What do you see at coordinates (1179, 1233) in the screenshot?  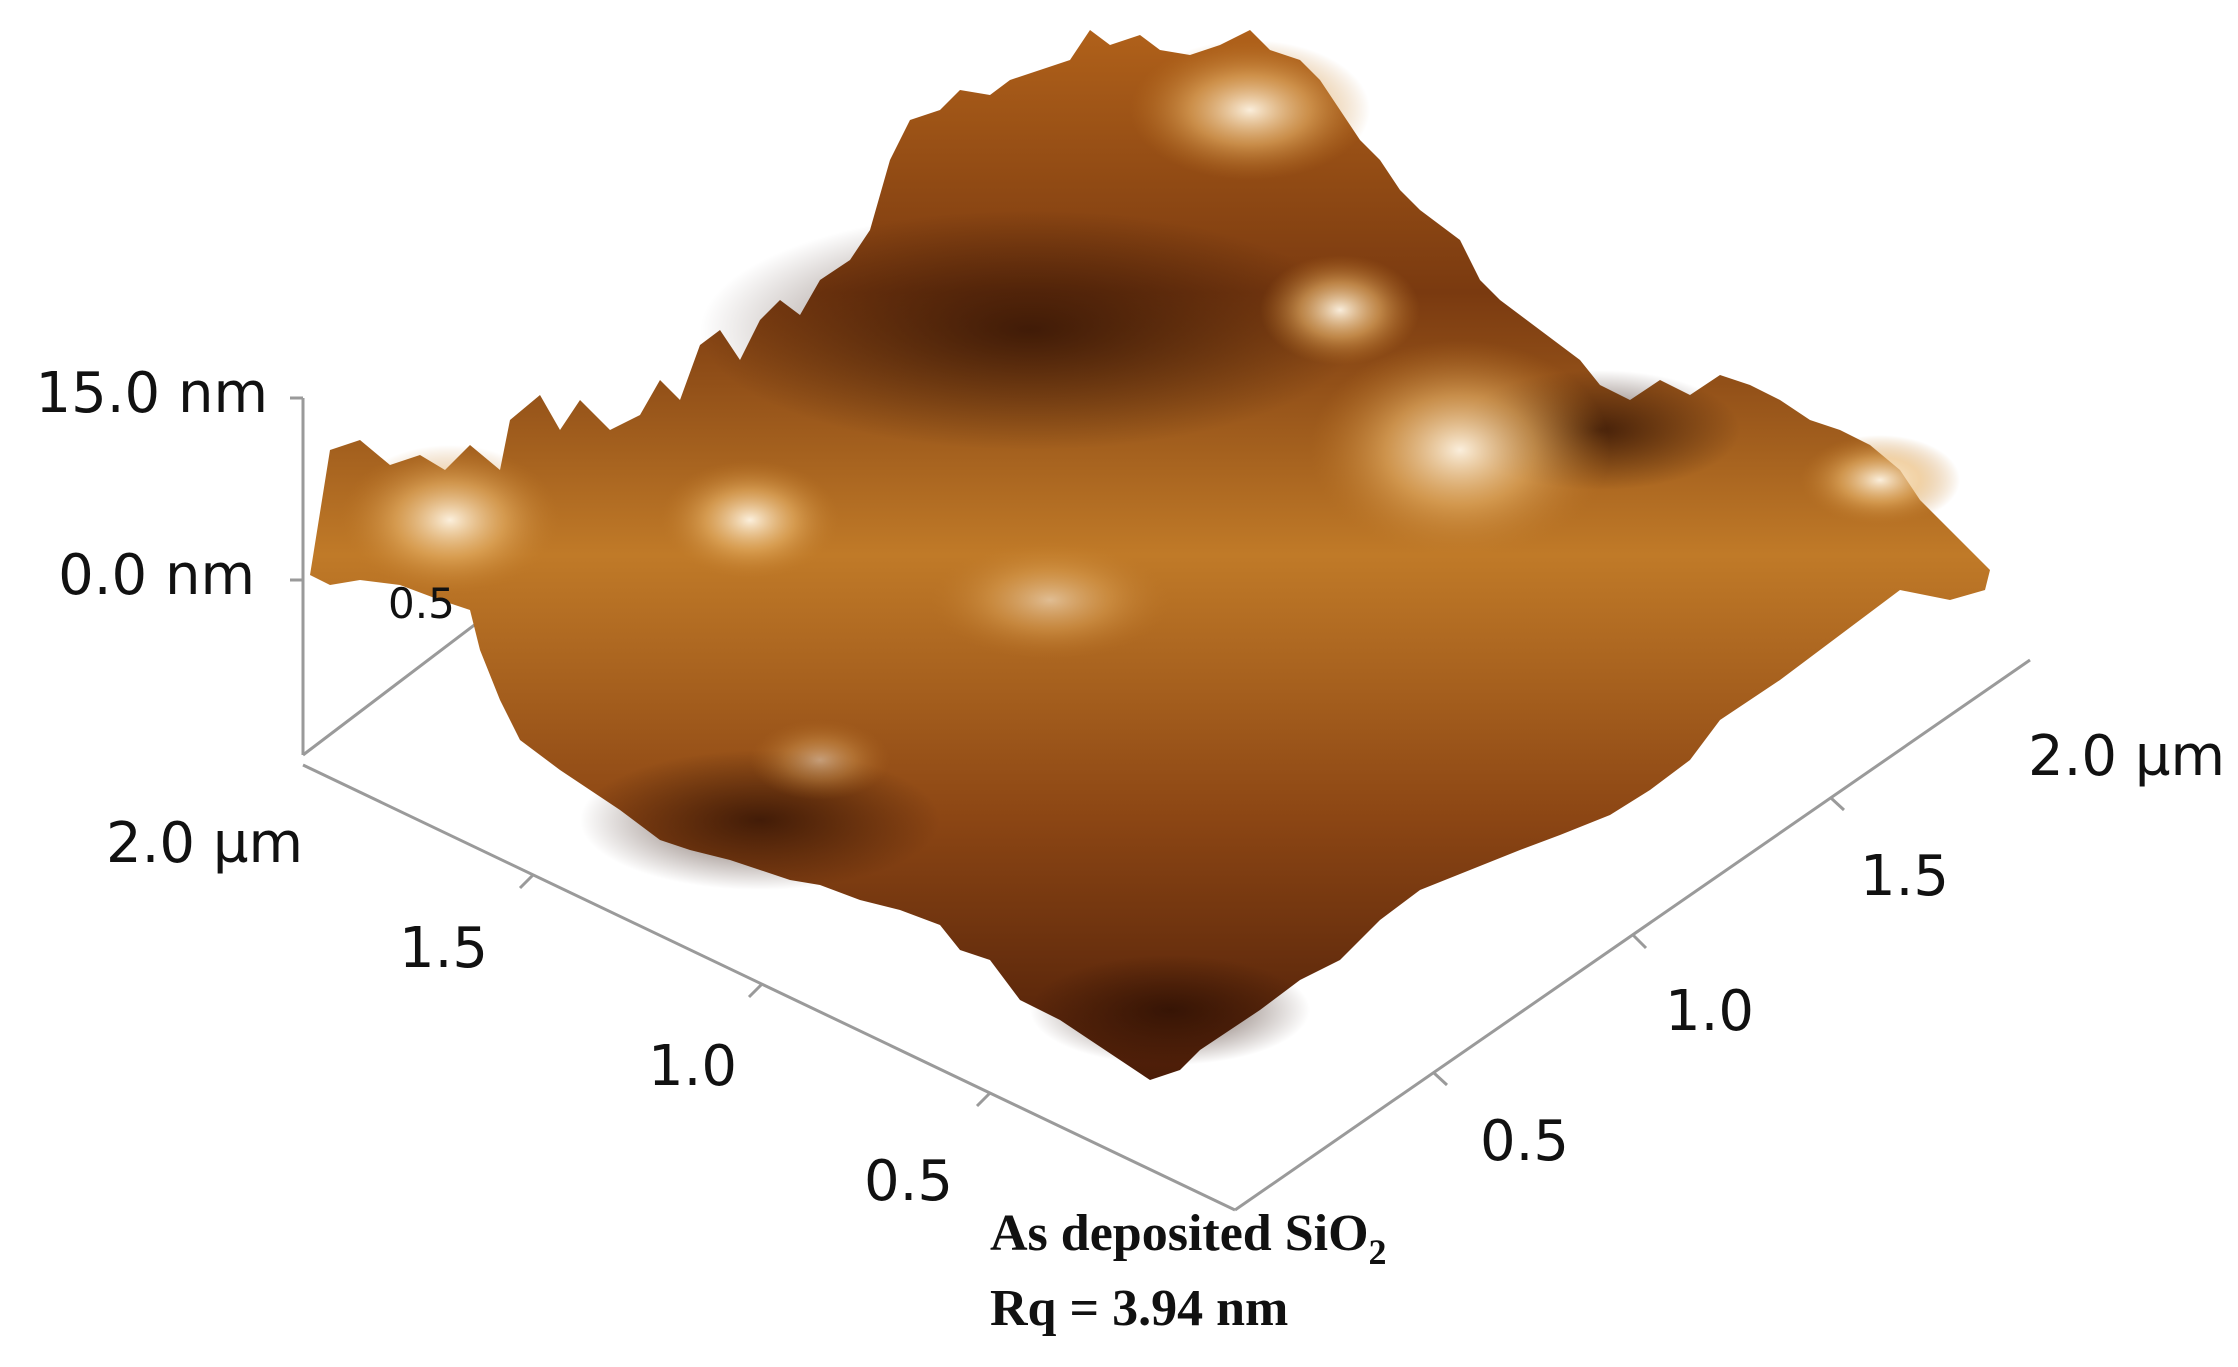 I see `caption-sample-text: As deposited SiO` at bounding box center [1179, 1233].